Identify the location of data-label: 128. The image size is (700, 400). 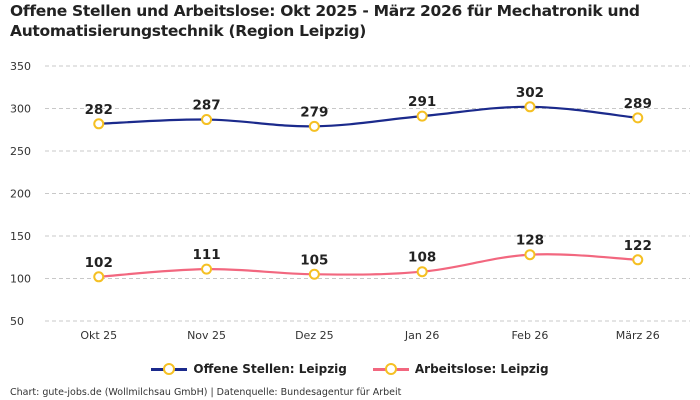
(530, 241).